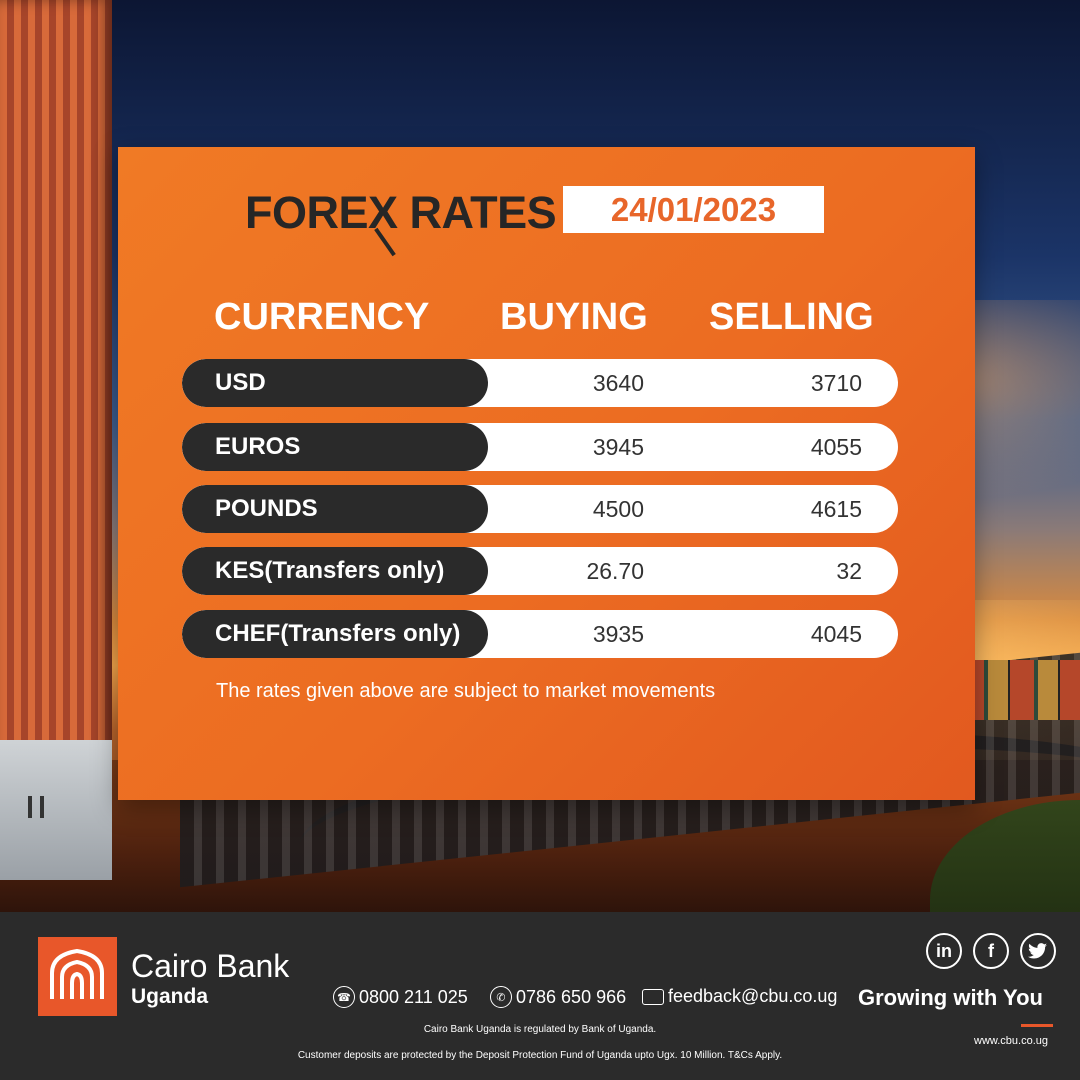 The image size is (1080, 1080). What do you see at coordinates (618, 382) in the screenshot?
I see `buying-rate: 3640` at bounding box center [618, 382].